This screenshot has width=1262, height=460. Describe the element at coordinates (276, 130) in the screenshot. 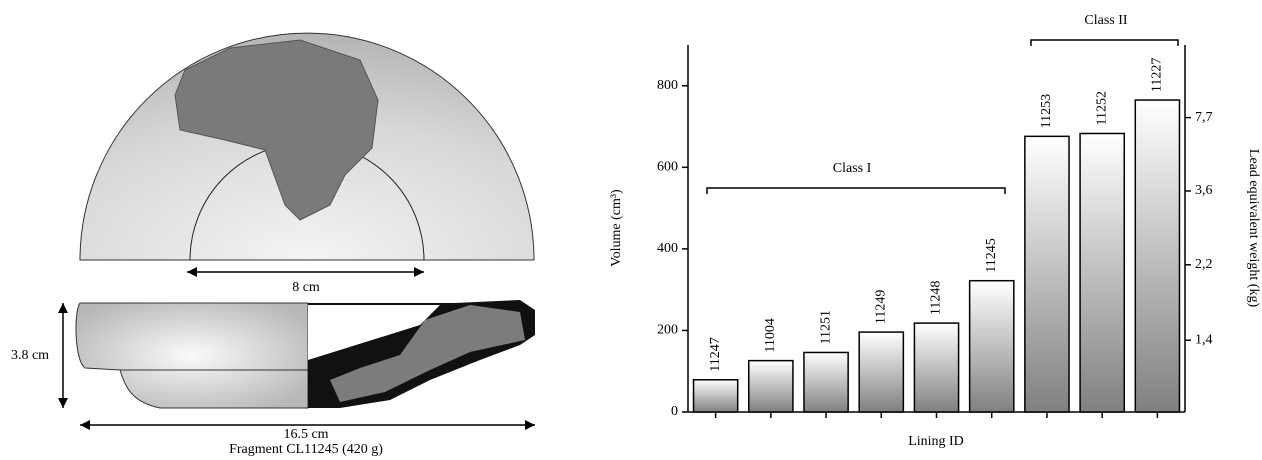

I see `fragment-photo` at that location.